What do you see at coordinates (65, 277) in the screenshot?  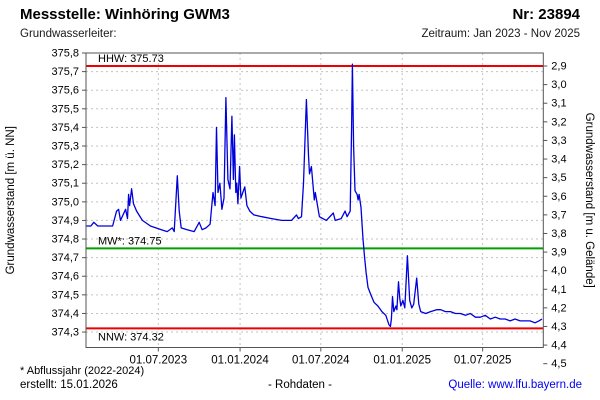 I see `y-left-tick-label: 374,6` at bounding box center [65, 277].